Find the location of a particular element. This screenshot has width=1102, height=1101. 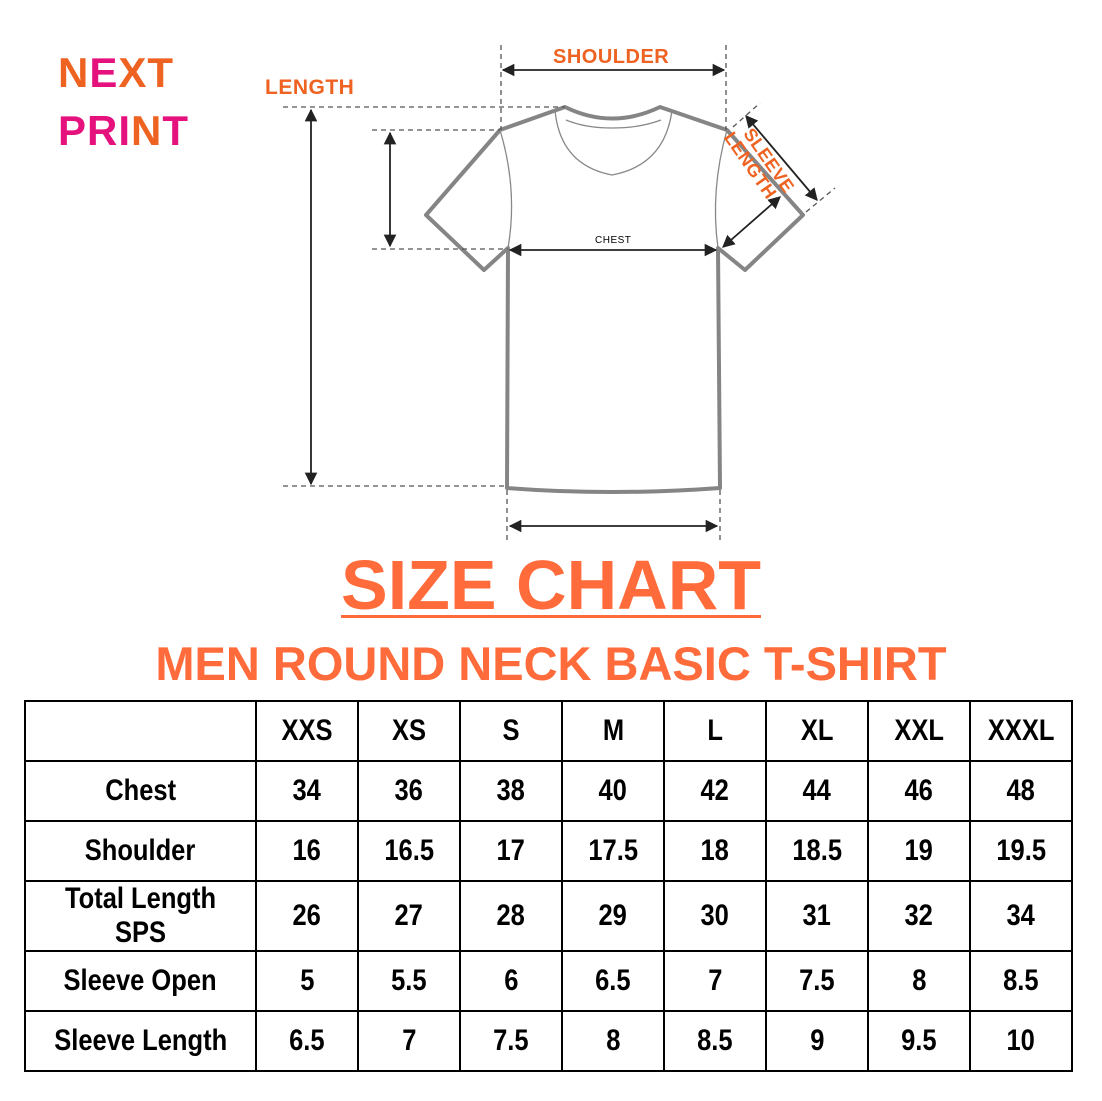

value-cell: 19 is located at coordinates (919, 851).